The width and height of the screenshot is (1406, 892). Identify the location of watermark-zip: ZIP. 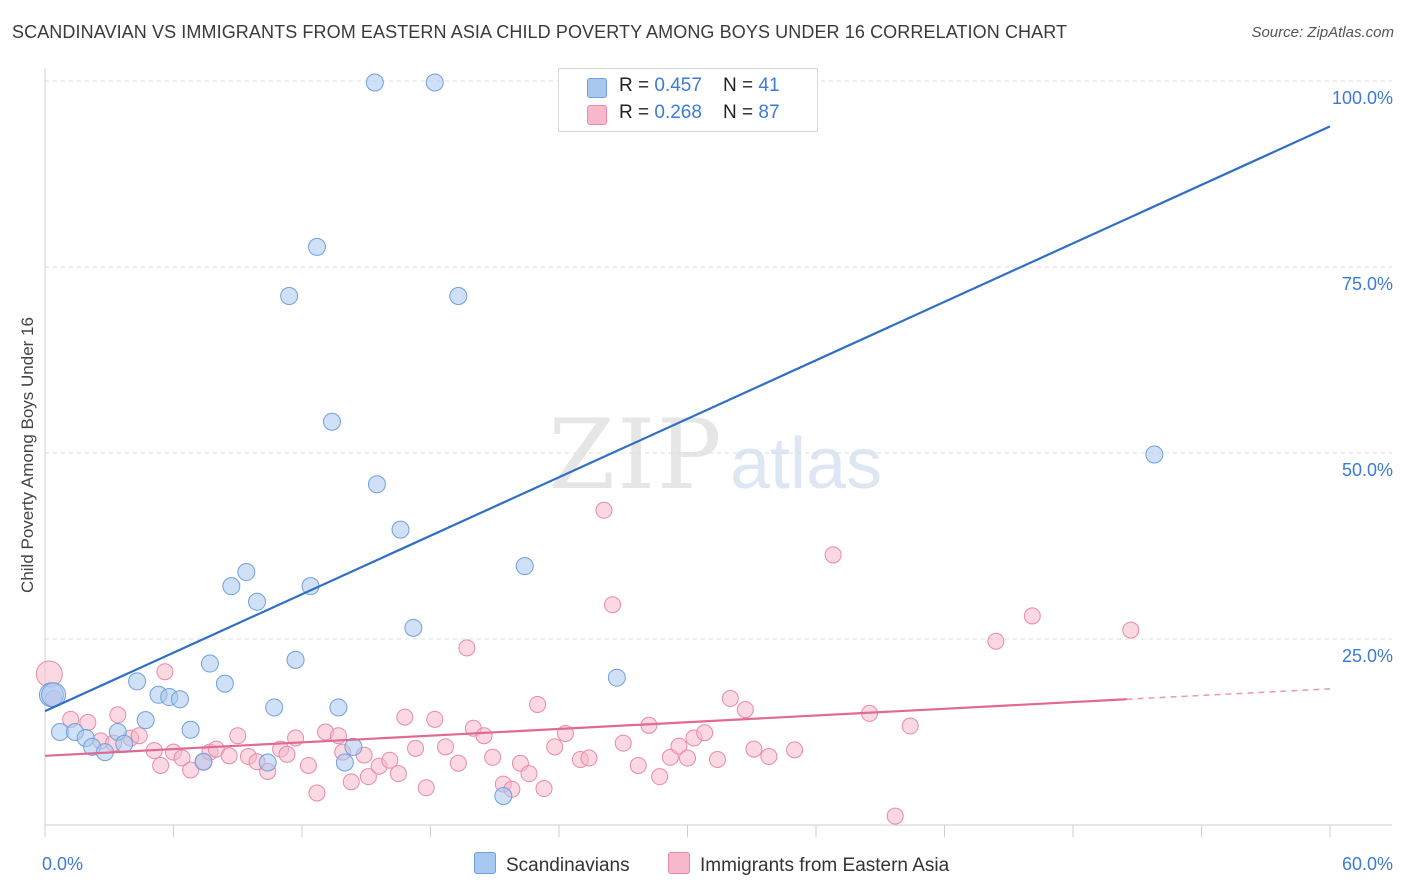
(635, 455).